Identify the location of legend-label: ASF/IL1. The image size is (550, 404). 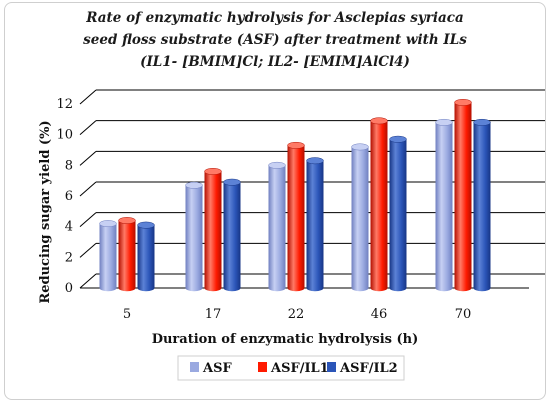
(299, 368).